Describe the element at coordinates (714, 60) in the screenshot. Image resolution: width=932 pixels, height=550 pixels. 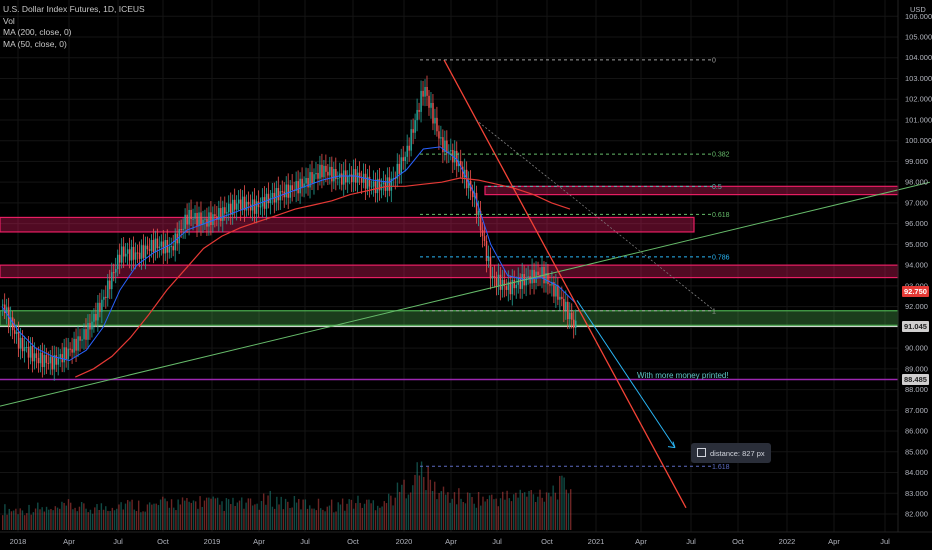
I see `fib-level-label: 0` at that location.